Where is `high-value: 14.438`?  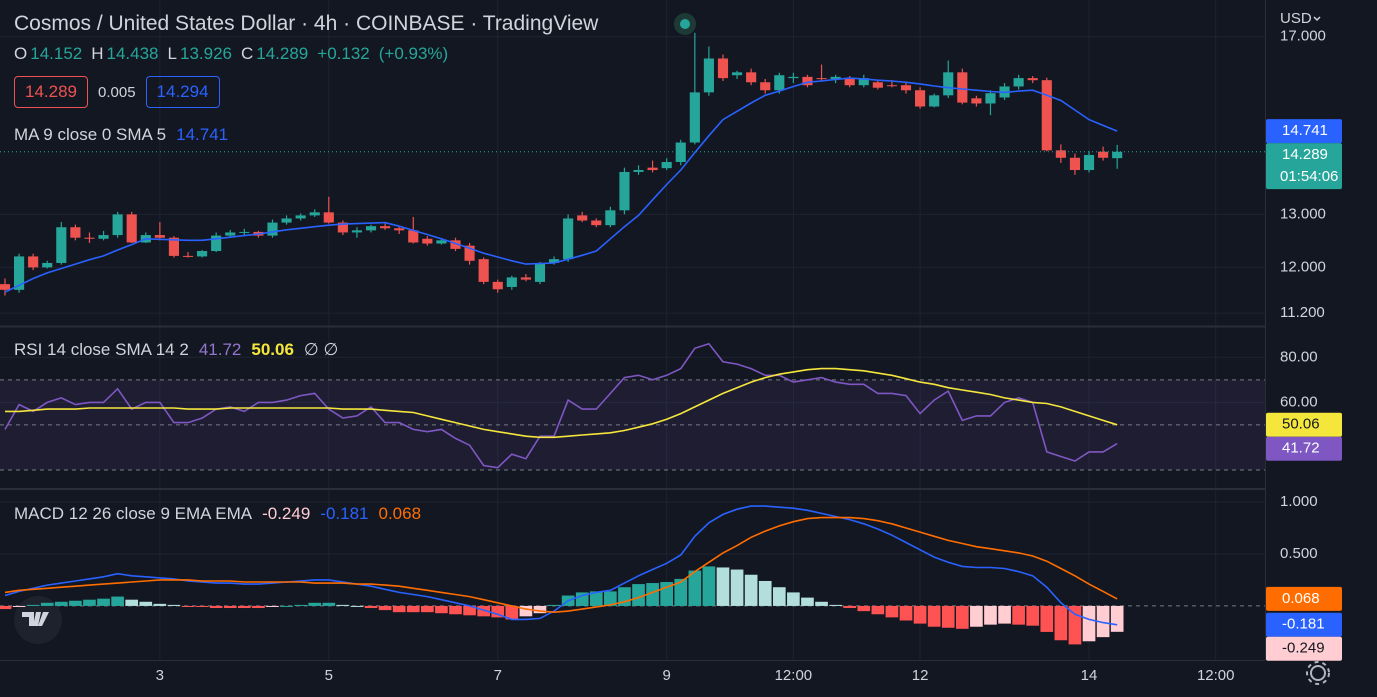
high-value: 14.438 is located at coordinates (132, 53).